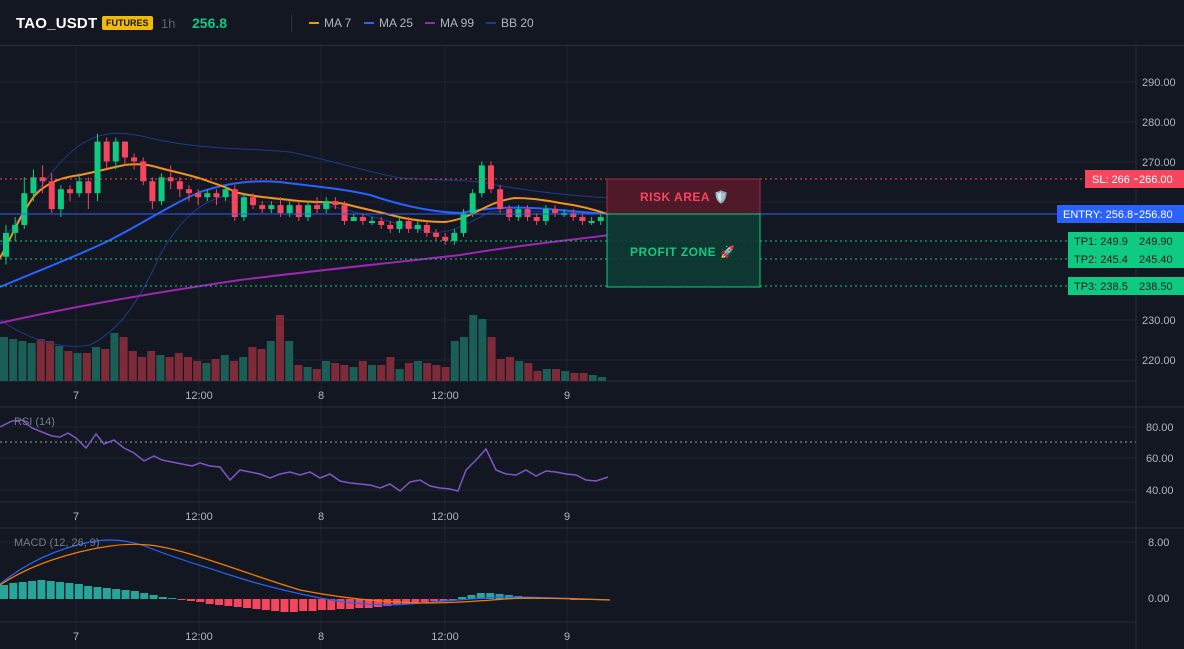 This screenshot has height=649, width=1184. I want to click on time-tick: 7, so click(76, 396).